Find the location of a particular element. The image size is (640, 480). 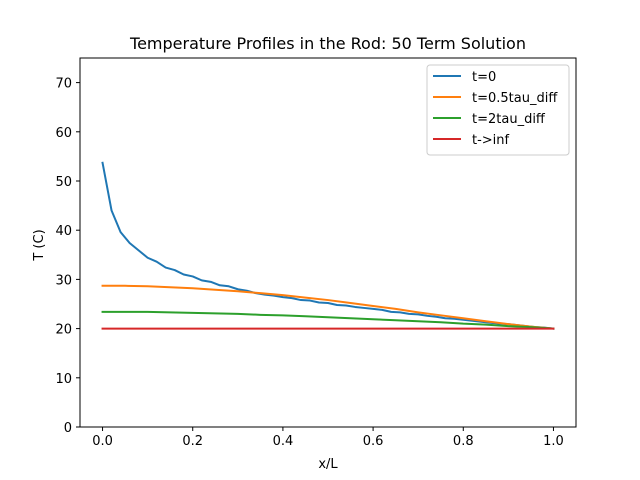

x-tick-label: 0.2 is located at coordinates (192, 441).